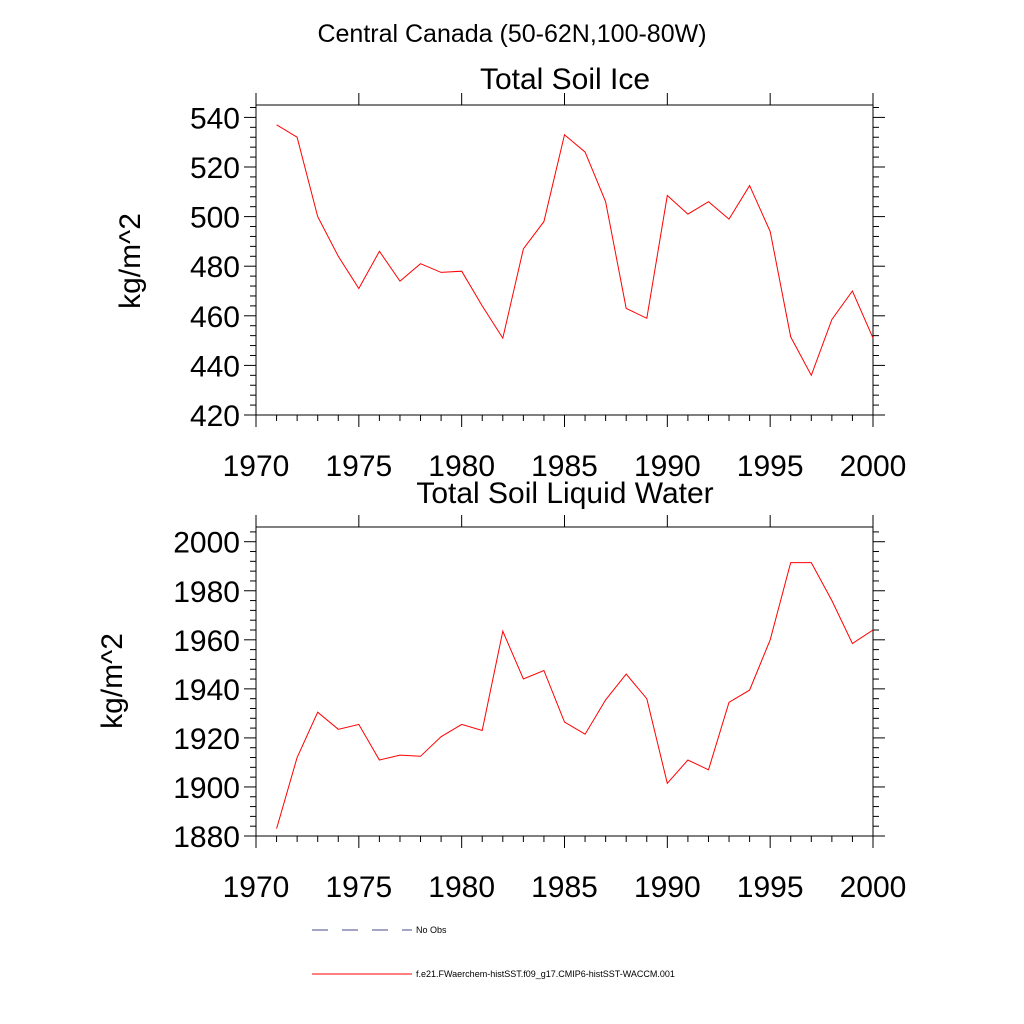 This screenshot has height=1024, width=1024. What do you see at coordinates (215, 317) in the screenshot?
I see `y-tick-label: 460` at bounding box center [215, 317].